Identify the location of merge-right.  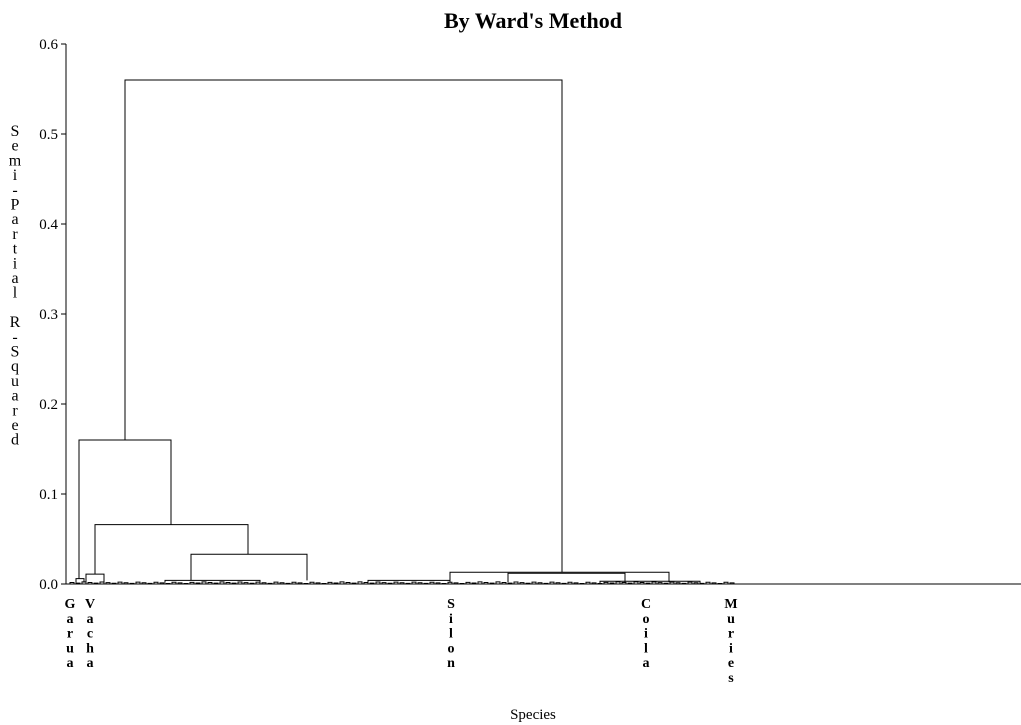
(559, 577).